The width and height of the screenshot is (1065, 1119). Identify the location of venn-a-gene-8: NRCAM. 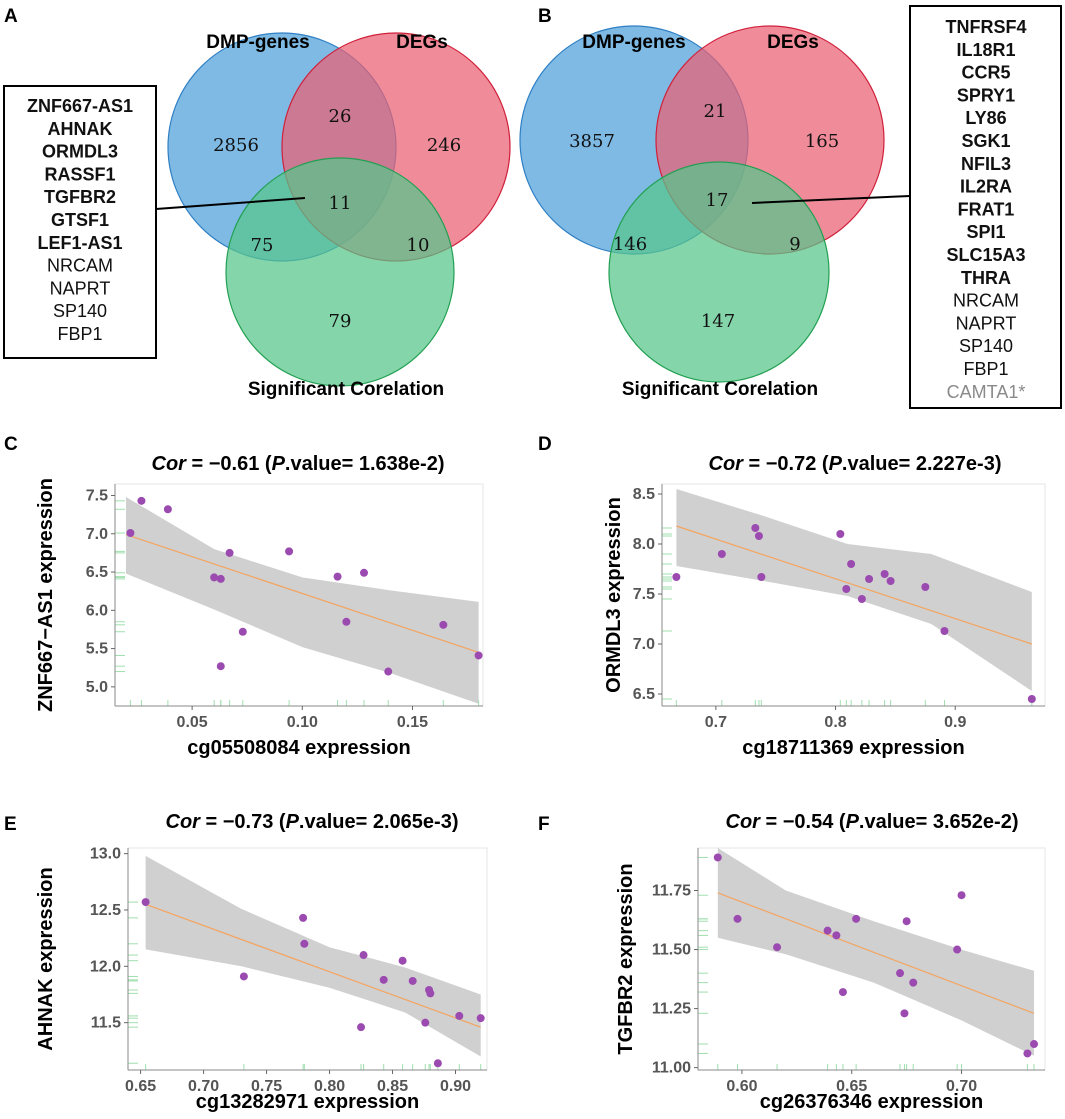
(80, 266).